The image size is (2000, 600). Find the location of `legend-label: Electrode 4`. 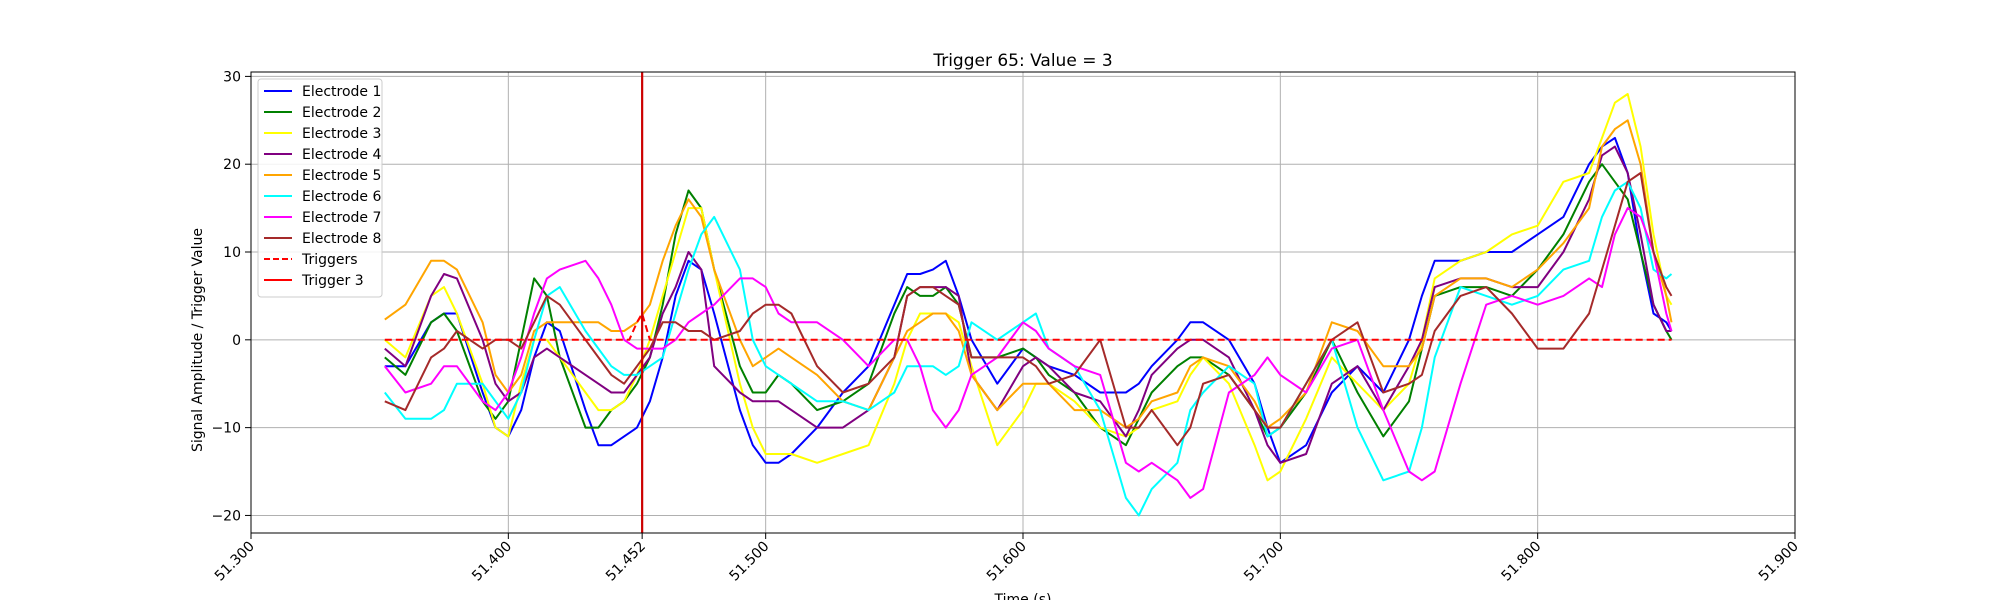

legend-label: Electrode 4 is located at coordinates (341, 155).